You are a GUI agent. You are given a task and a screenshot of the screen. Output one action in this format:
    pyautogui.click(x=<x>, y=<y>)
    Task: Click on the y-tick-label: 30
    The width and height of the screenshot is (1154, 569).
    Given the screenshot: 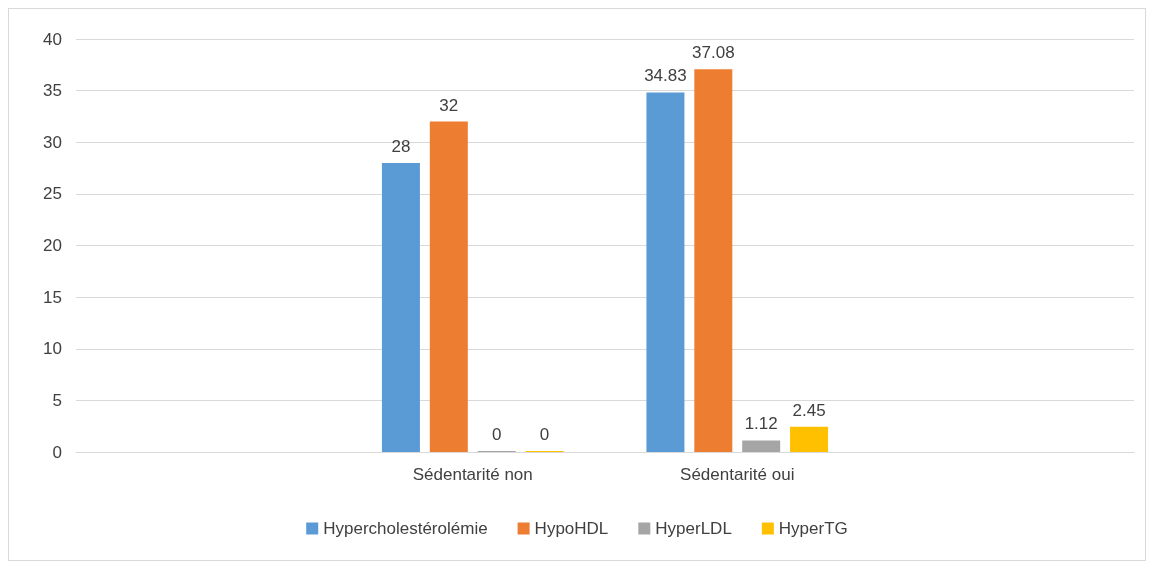 What is the action you would take?
    pyautogui.click(x=52, y=142)
    